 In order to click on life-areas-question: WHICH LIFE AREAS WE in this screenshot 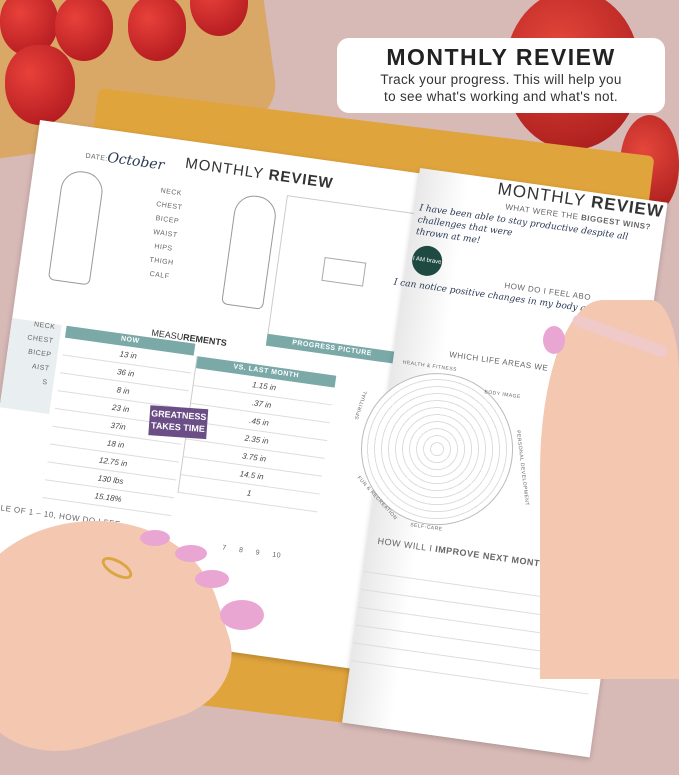, I will do `click(498, 361)`.